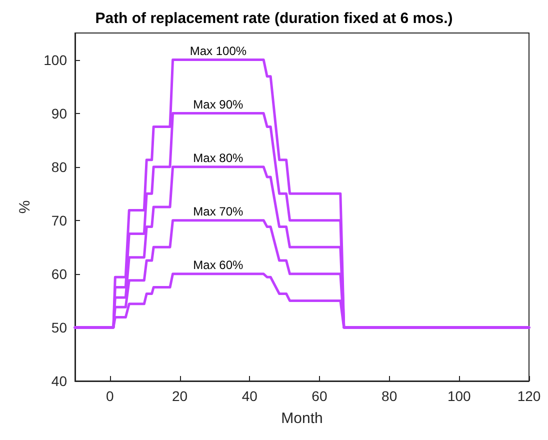 This screenshot has height=440, width=548. I want to click on series-label: Max 80%, so click(218, 157).